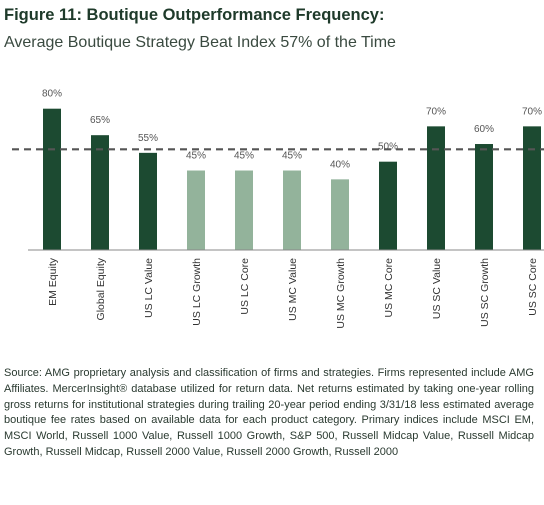 This screenshot has width=544, height=505. Describe the element at coordinates (197, 292) in the screenshot. I see `category-label-4: US LC Growth` at that location.